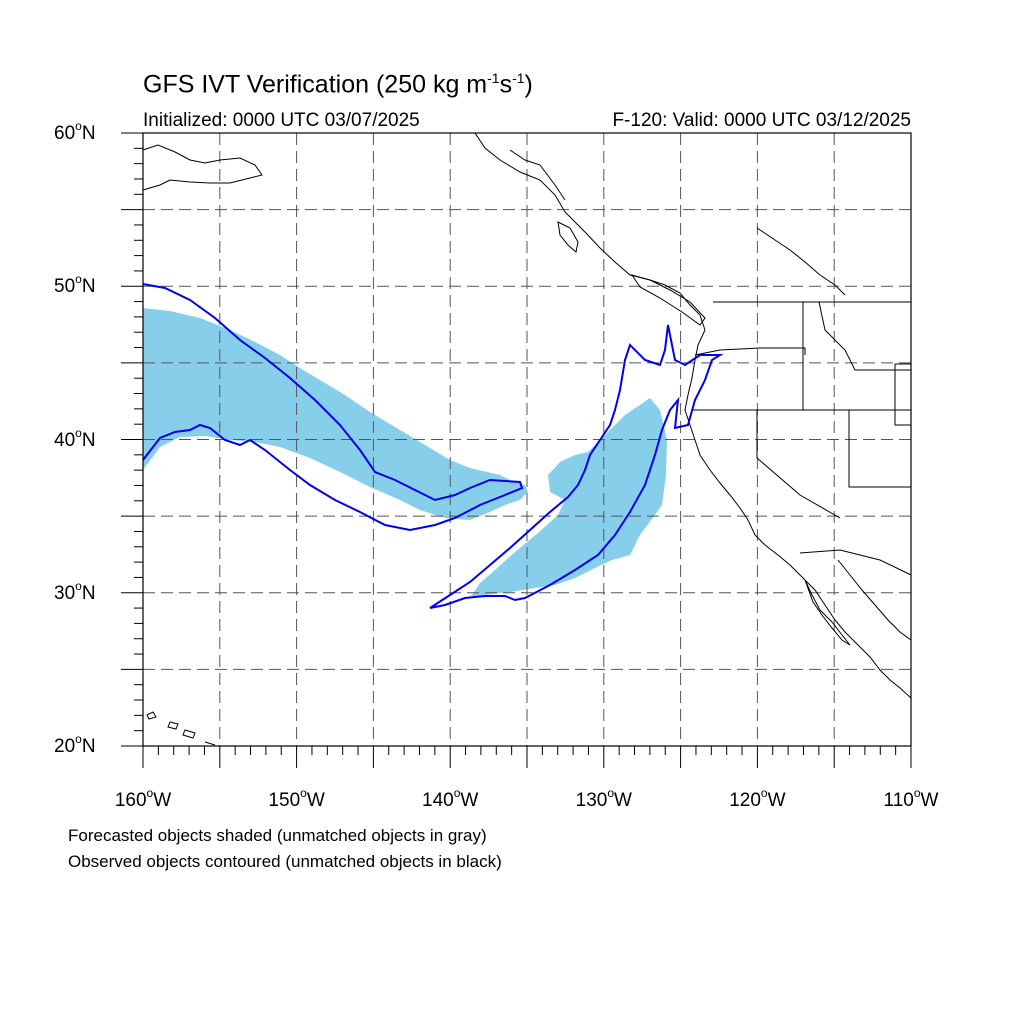  I want to click on lon-label-160: 160oW, so click(143, 798).